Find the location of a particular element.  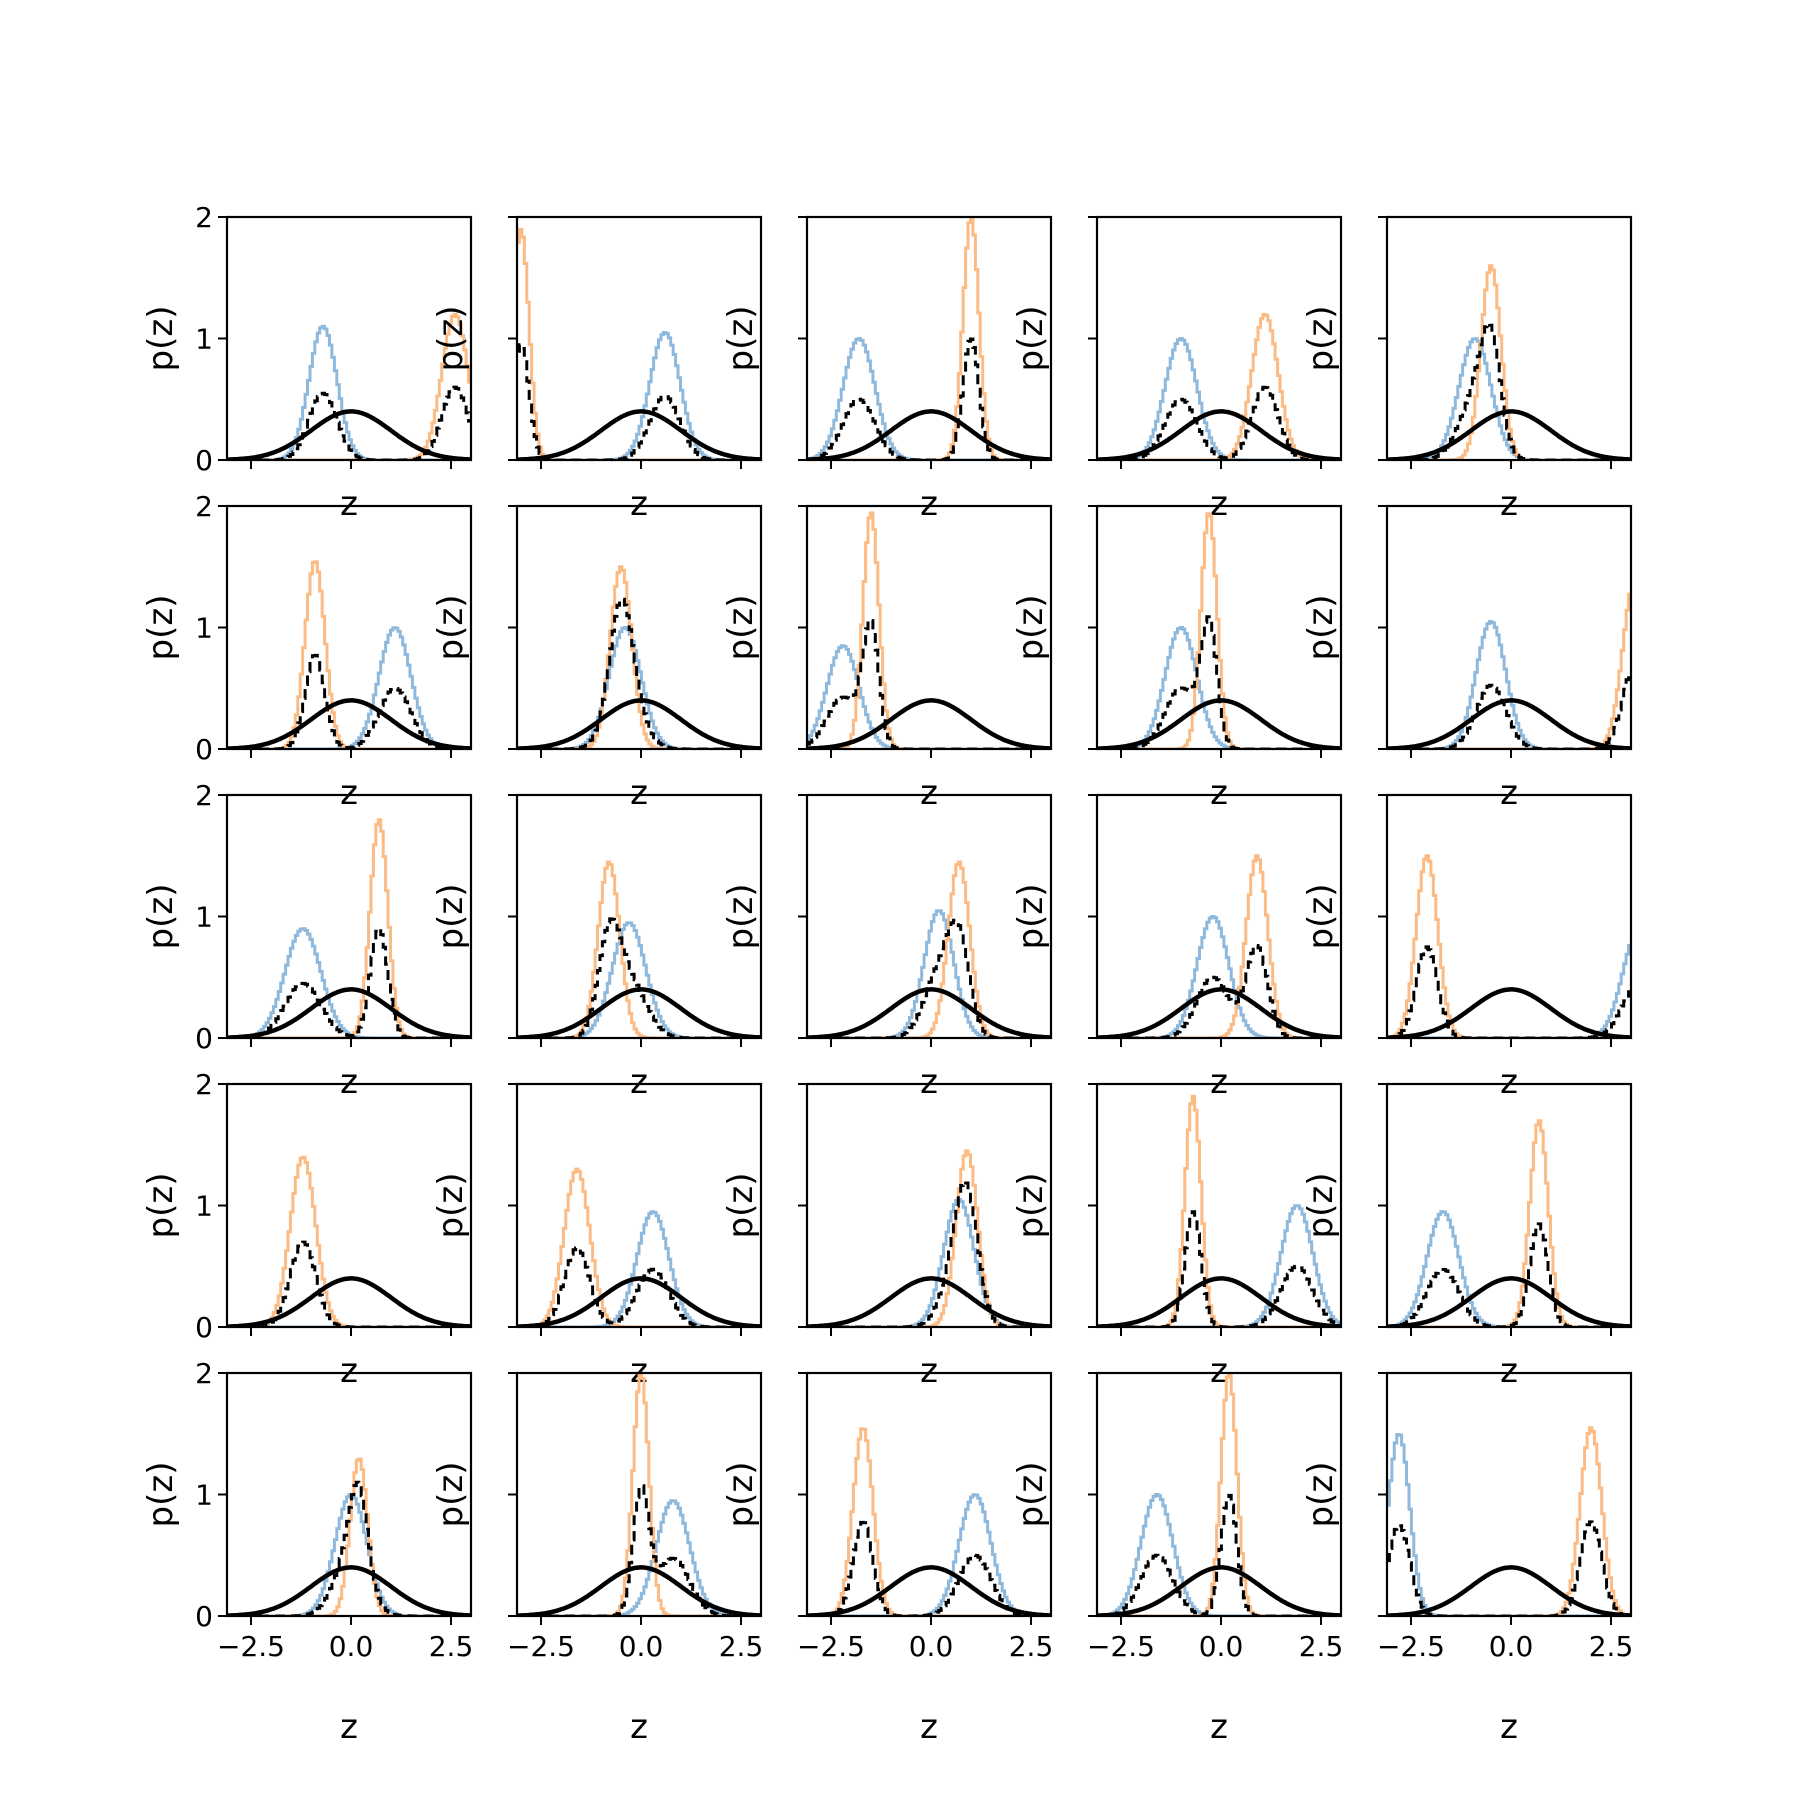

subplot-4-3: z p(z) is located at coordinates (887, 1236).